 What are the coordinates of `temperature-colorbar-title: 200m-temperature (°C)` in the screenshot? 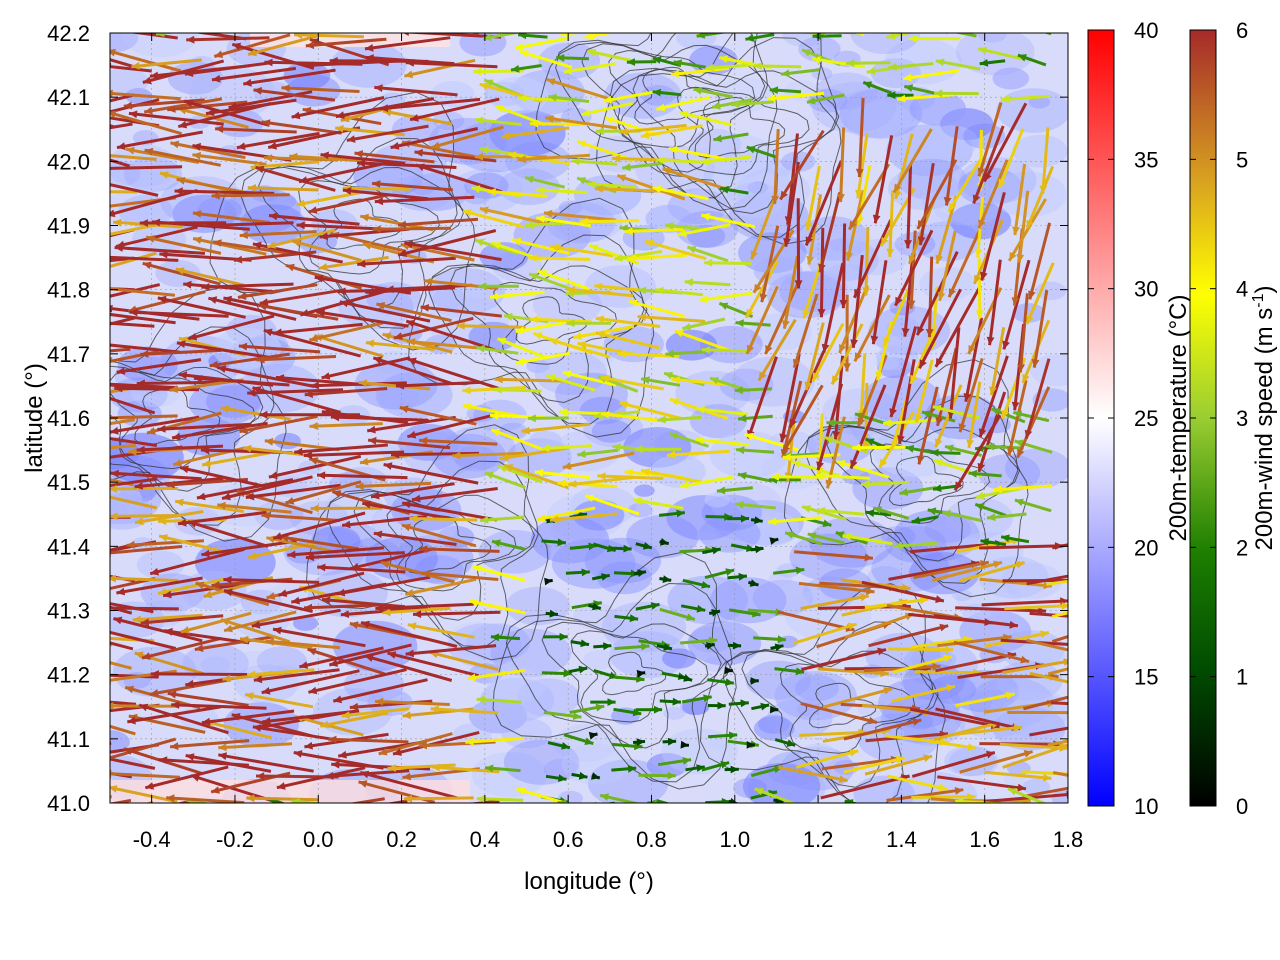 It's located at (1178, 417).